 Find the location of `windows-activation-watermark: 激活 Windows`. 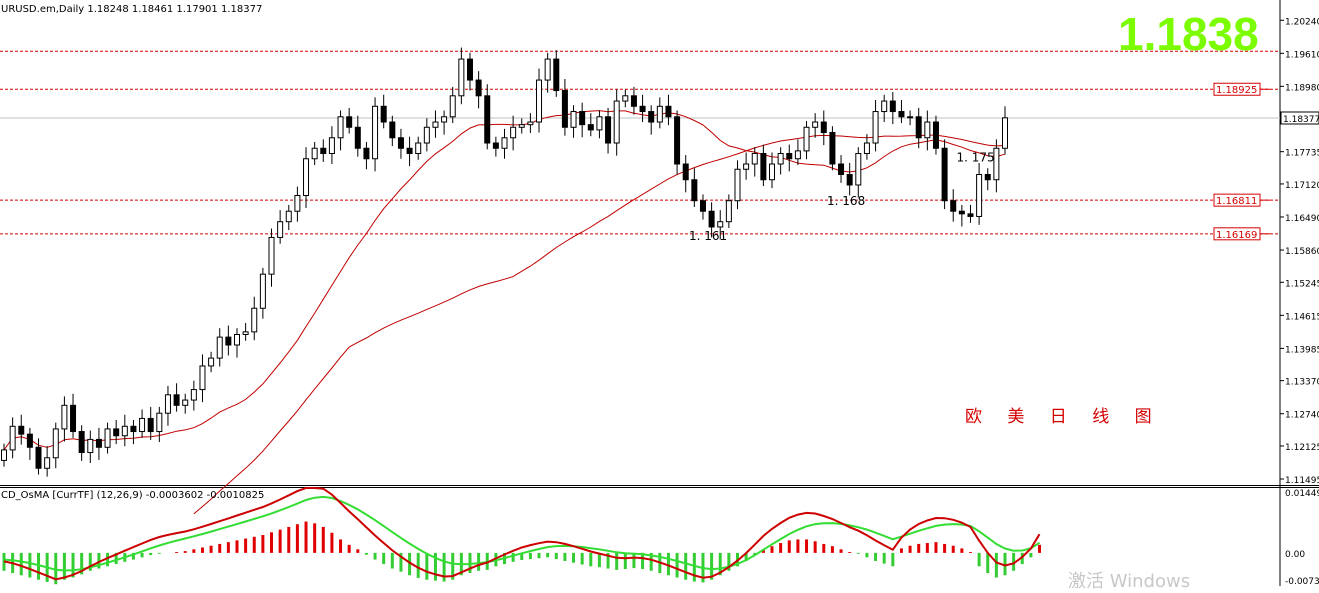

windows-activation-watermark: 激活 Windows is located at coordinates (1129, 581).